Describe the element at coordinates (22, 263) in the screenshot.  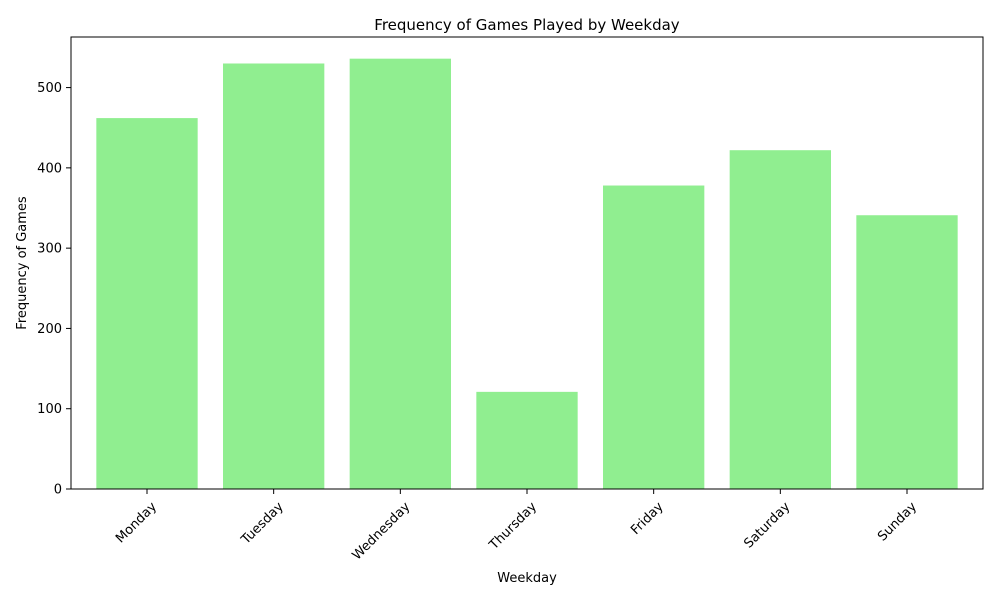
I see `y-axis-label: Frequency of Games` at that location.